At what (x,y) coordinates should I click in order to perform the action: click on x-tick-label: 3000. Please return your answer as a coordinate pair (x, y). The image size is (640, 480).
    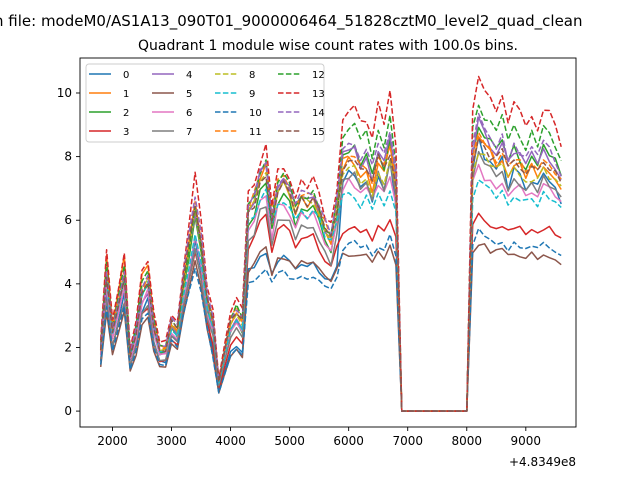
    Looking at the image, I should click on (171, 441).